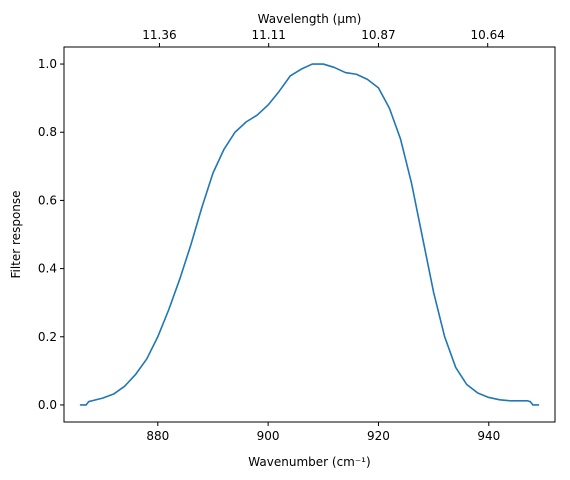 The height and width of the screenshot is (480, 570). Describe the element at coordinates (47, 337) in the screenshot. I see `y-tick-label: 0.2` at that location.